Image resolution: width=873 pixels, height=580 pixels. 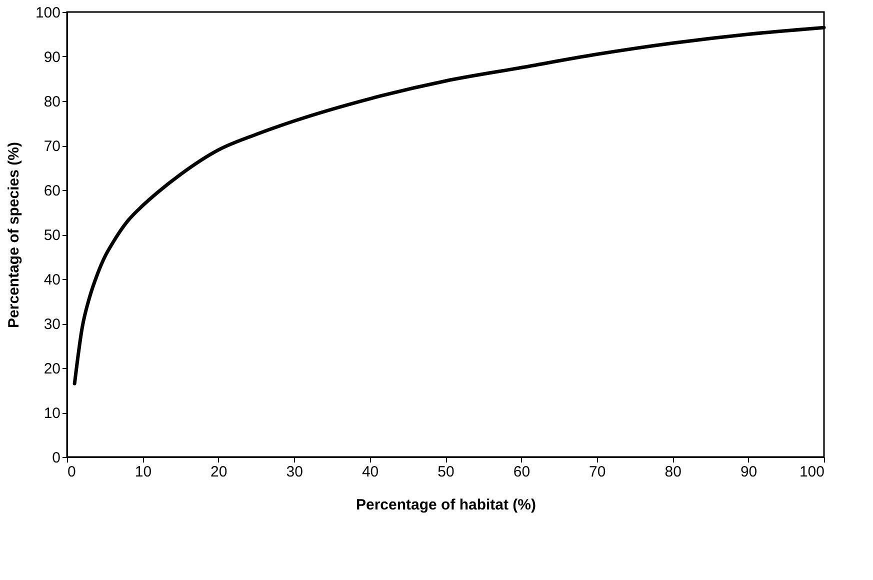 What do you see at coordinates (52, 57) in the screenshot?
I see `y-tick-label: 90` at bounding box center [52, 57].